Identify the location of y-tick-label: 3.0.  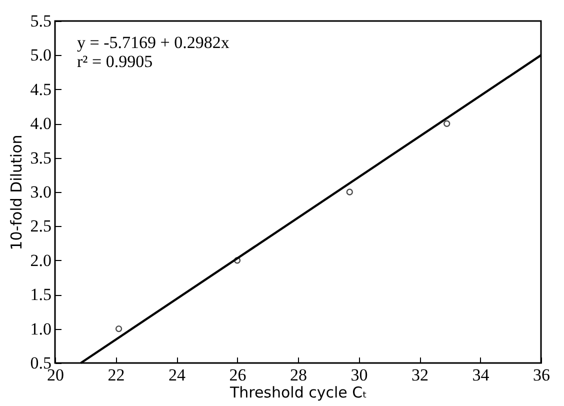
(41, 192).